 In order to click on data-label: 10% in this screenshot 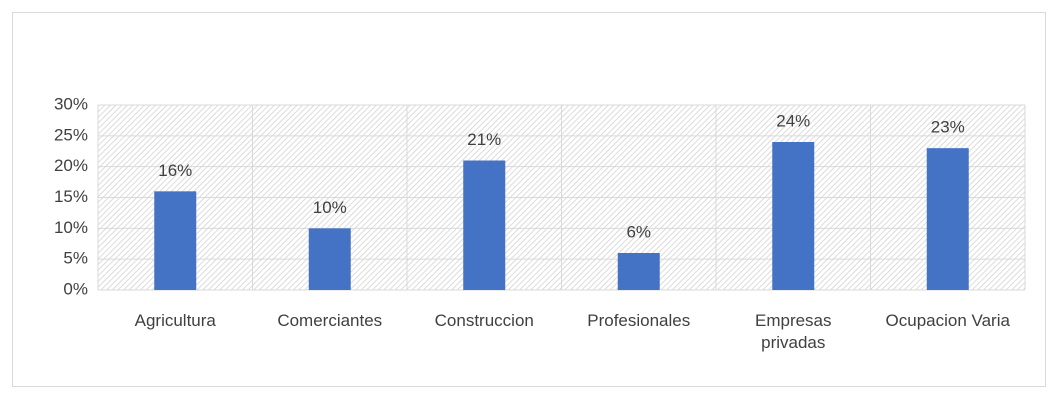, I will do `click(330, 207)`.